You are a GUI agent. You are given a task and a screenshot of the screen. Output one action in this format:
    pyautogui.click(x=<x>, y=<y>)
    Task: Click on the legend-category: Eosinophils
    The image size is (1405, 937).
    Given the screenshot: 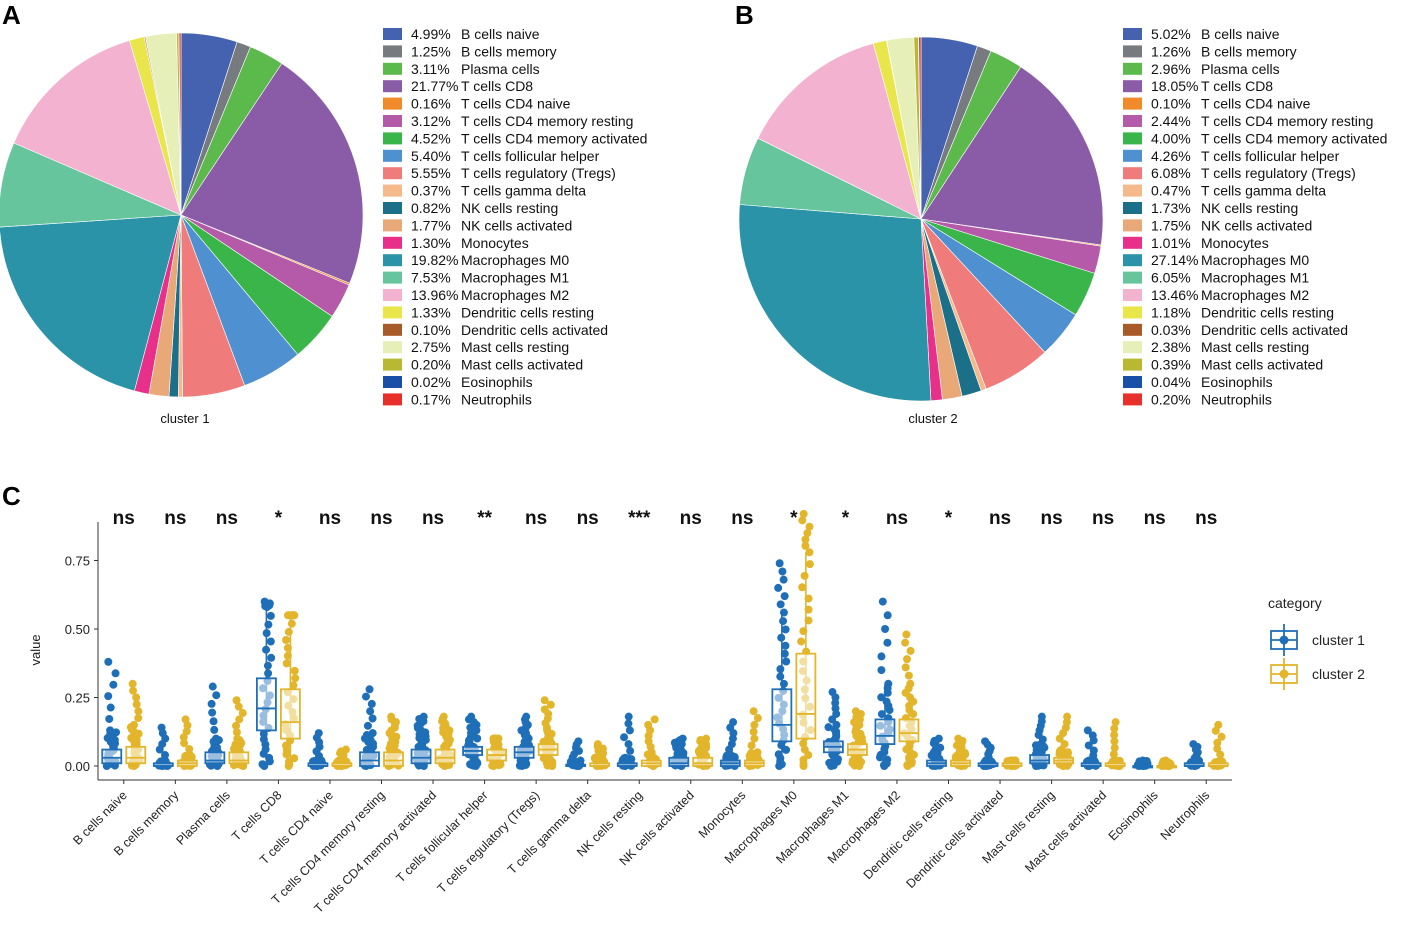 What is the action you would take?
    pyautogui.click(x=1237, y=382)
    